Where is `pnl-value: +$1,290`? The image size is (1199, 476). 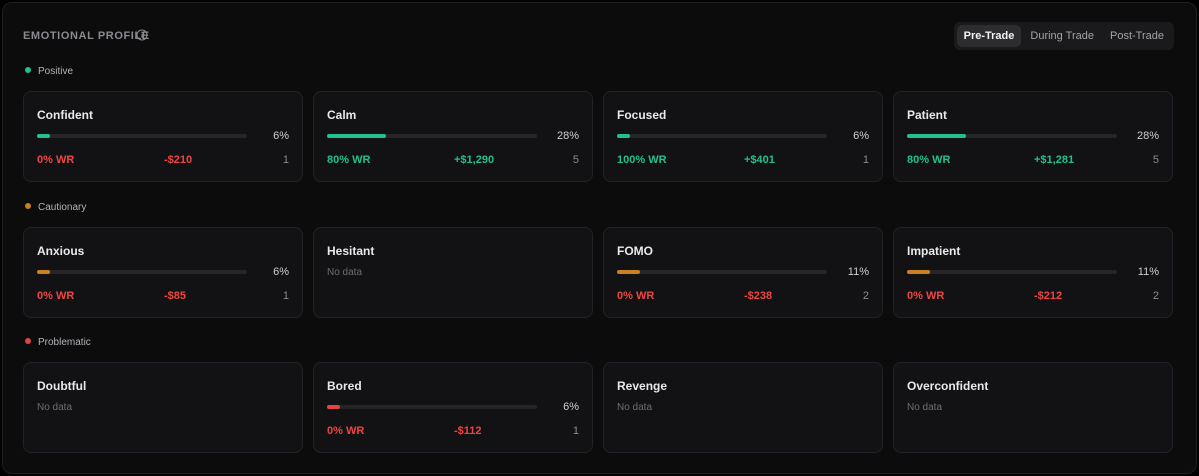
pnl-value: +$1,290 is located at coordinates (474, 160).